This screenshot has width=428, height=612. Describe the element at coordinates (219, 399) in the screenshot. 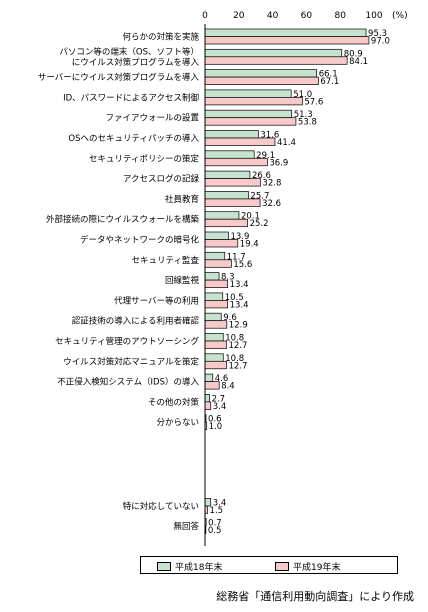

I see `bar-value-label: 2.7` at that location.